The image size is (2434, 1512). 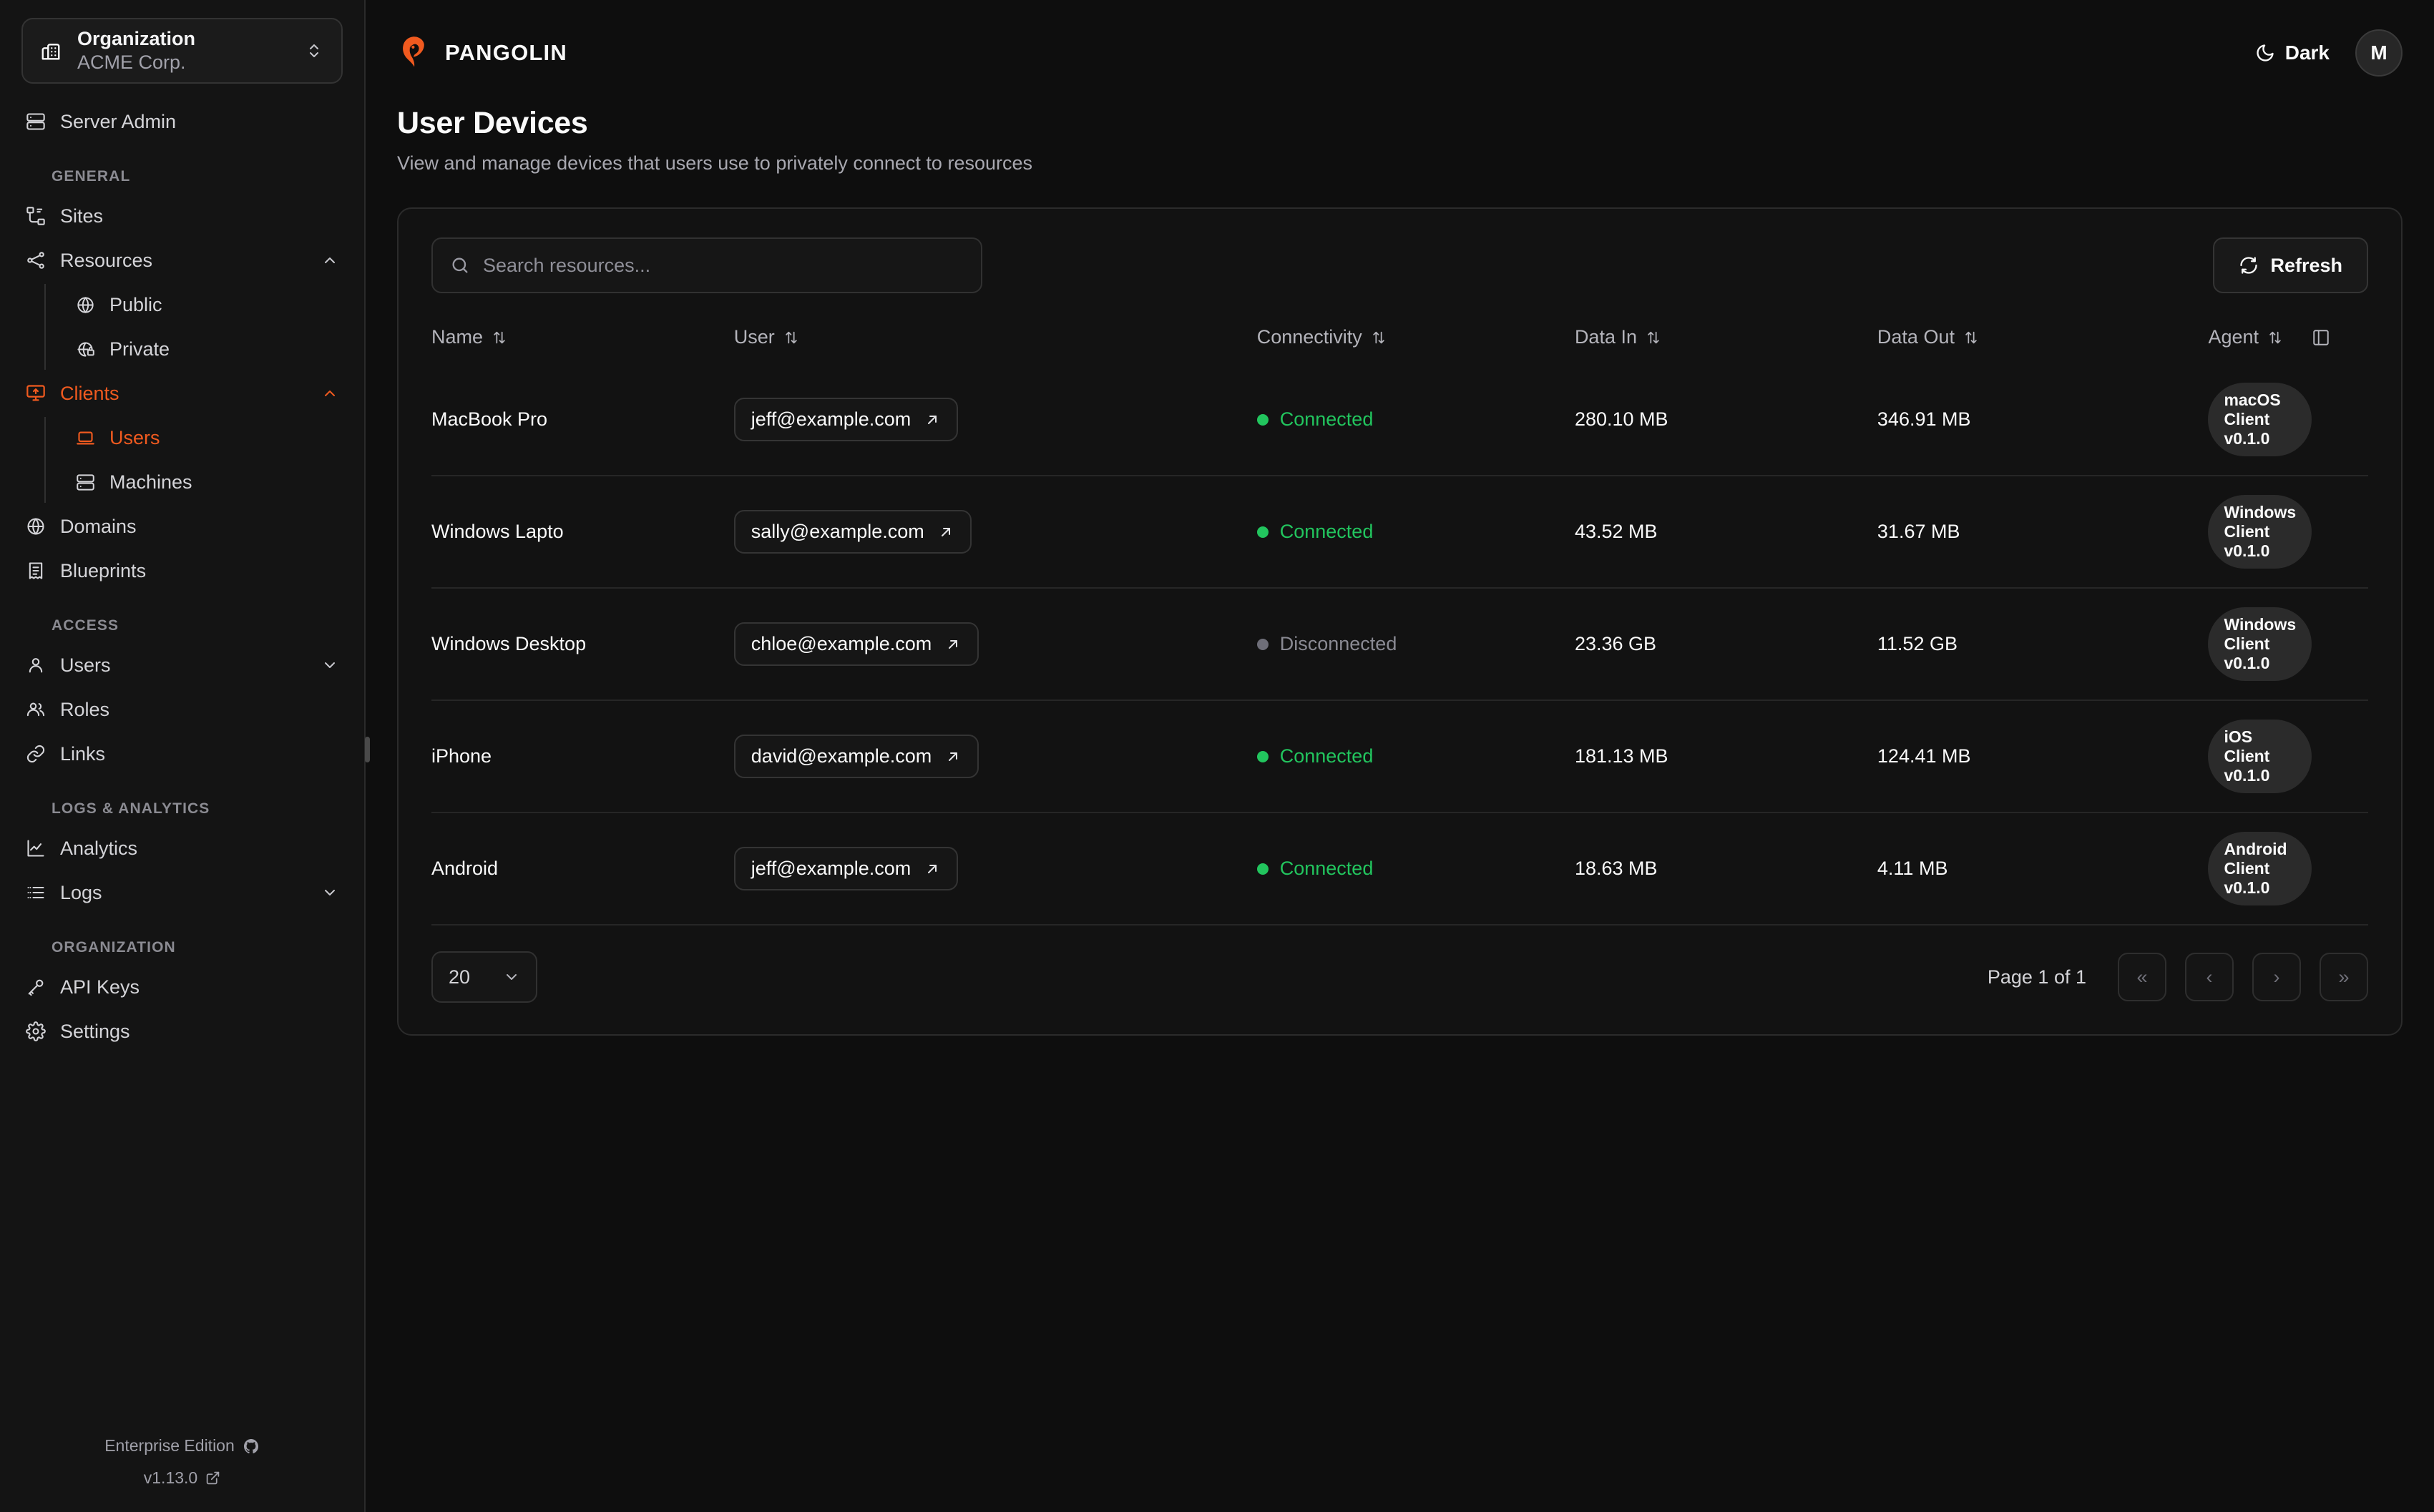 I want to click on chevron-up-down-icon, so click(x=314, y=50).